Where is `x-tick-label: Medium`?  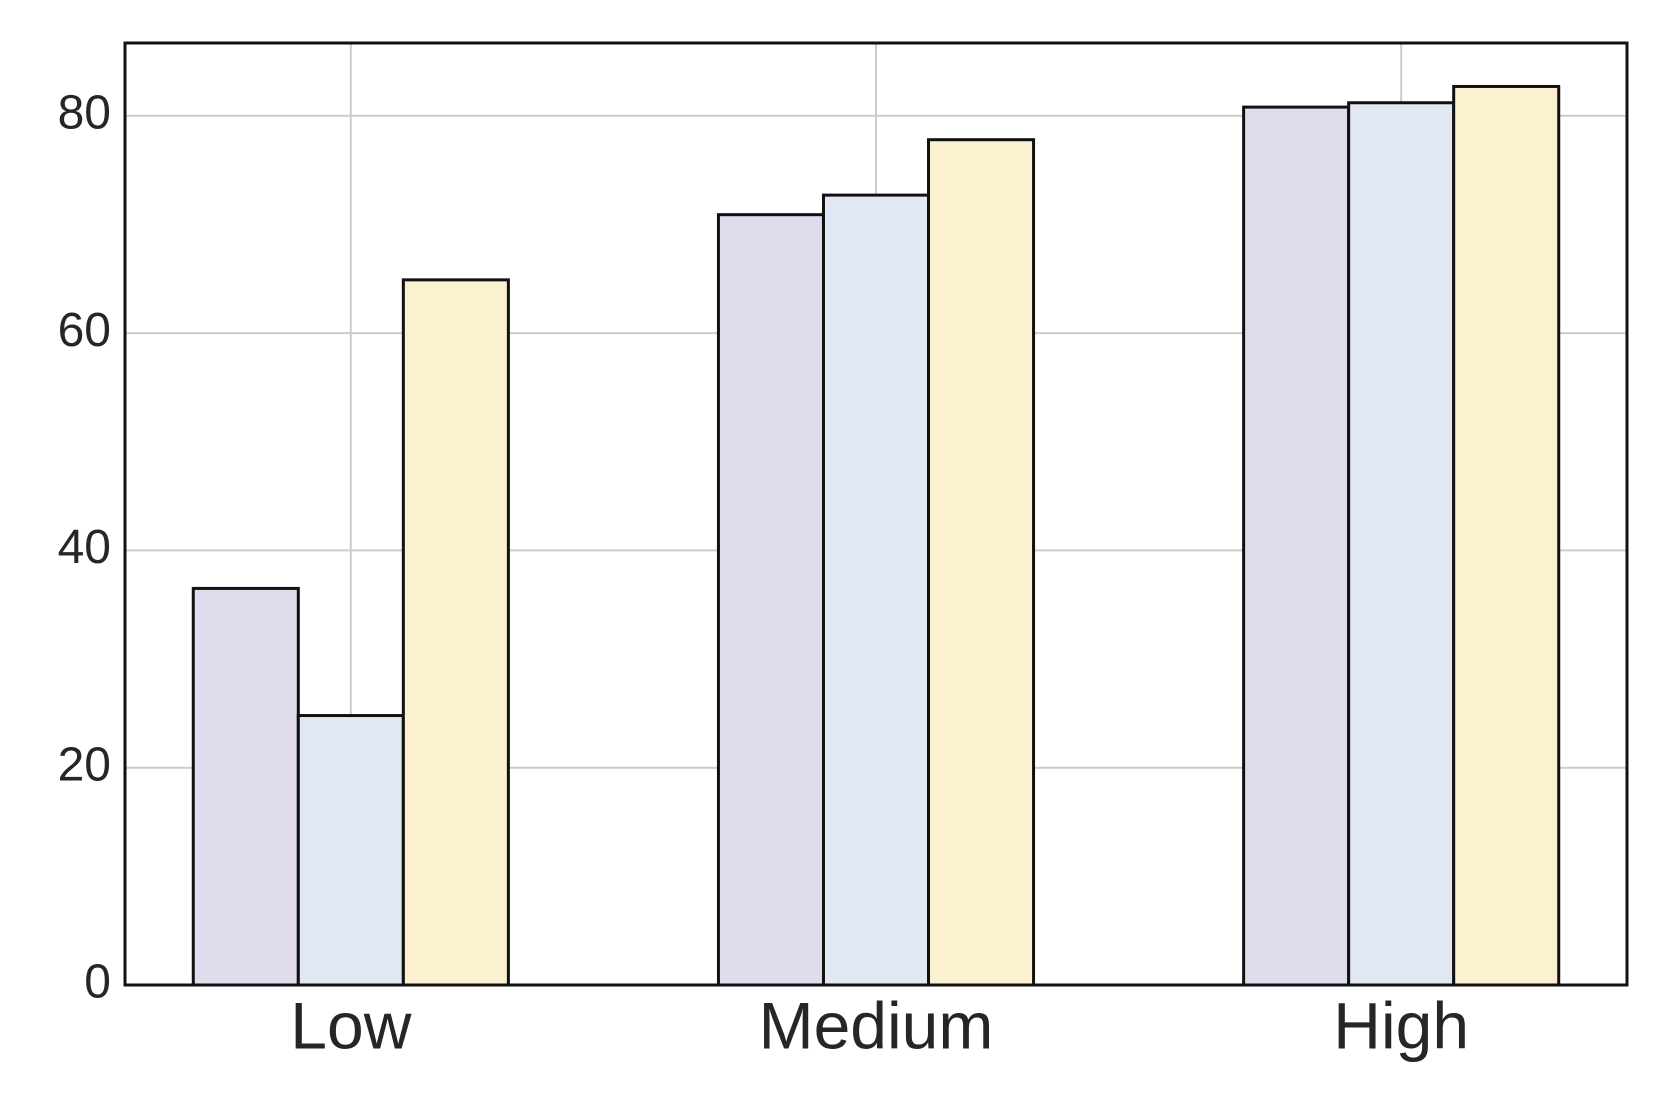
x-tick-label: Medium is located at coordinates (876, 1025).